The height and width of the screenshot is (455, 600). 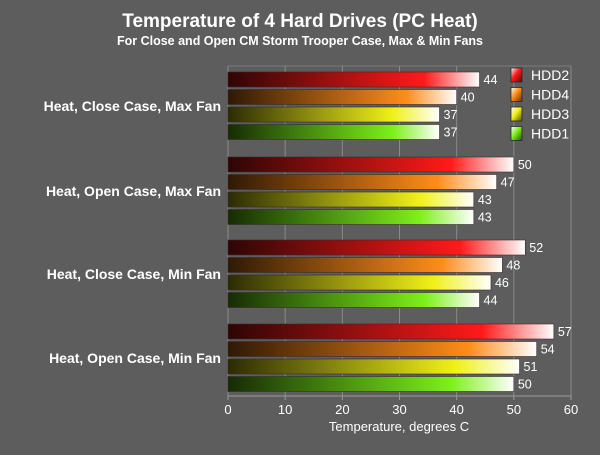 I want to click on x-tick-label: 40, so click(x=456, y=409).